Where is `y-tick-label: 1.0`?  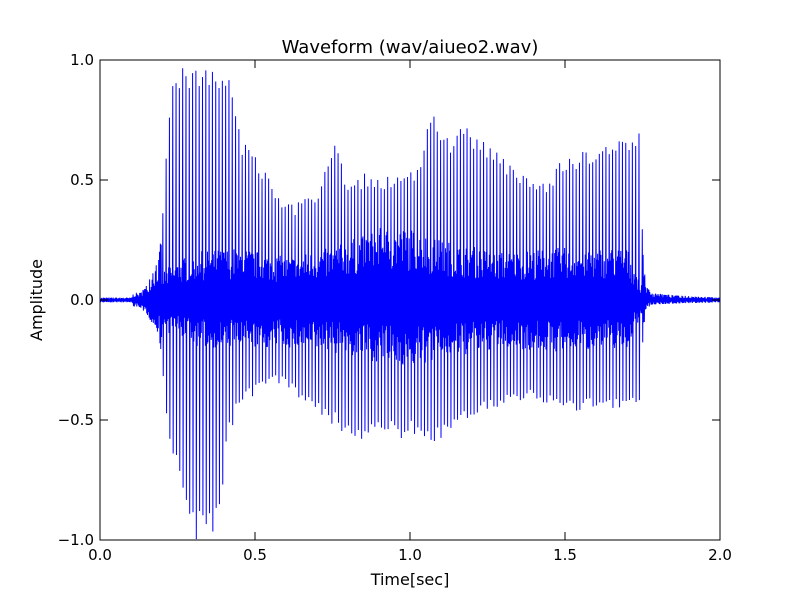 y-tick-label: 1.0 is located at coordinates (82, 60).